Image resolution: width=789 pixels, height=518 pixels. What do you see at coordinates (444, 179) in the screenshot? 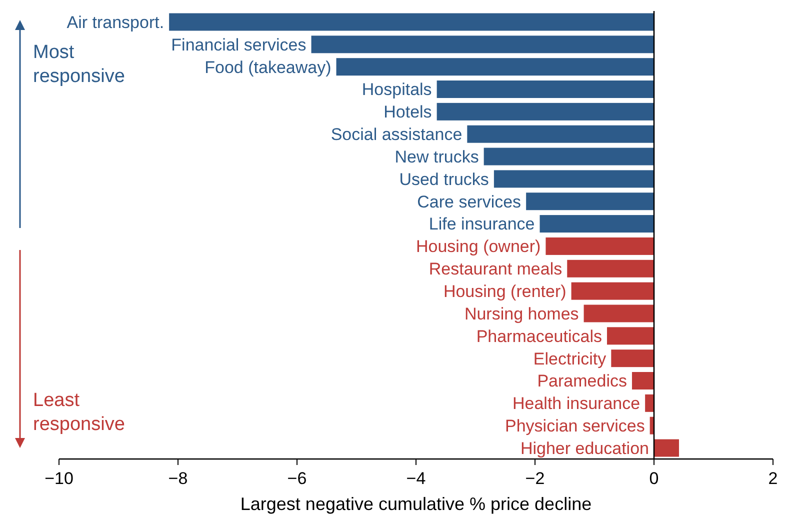
I see `y-tick-label: Used trucks` at bounding box center [444, 179].